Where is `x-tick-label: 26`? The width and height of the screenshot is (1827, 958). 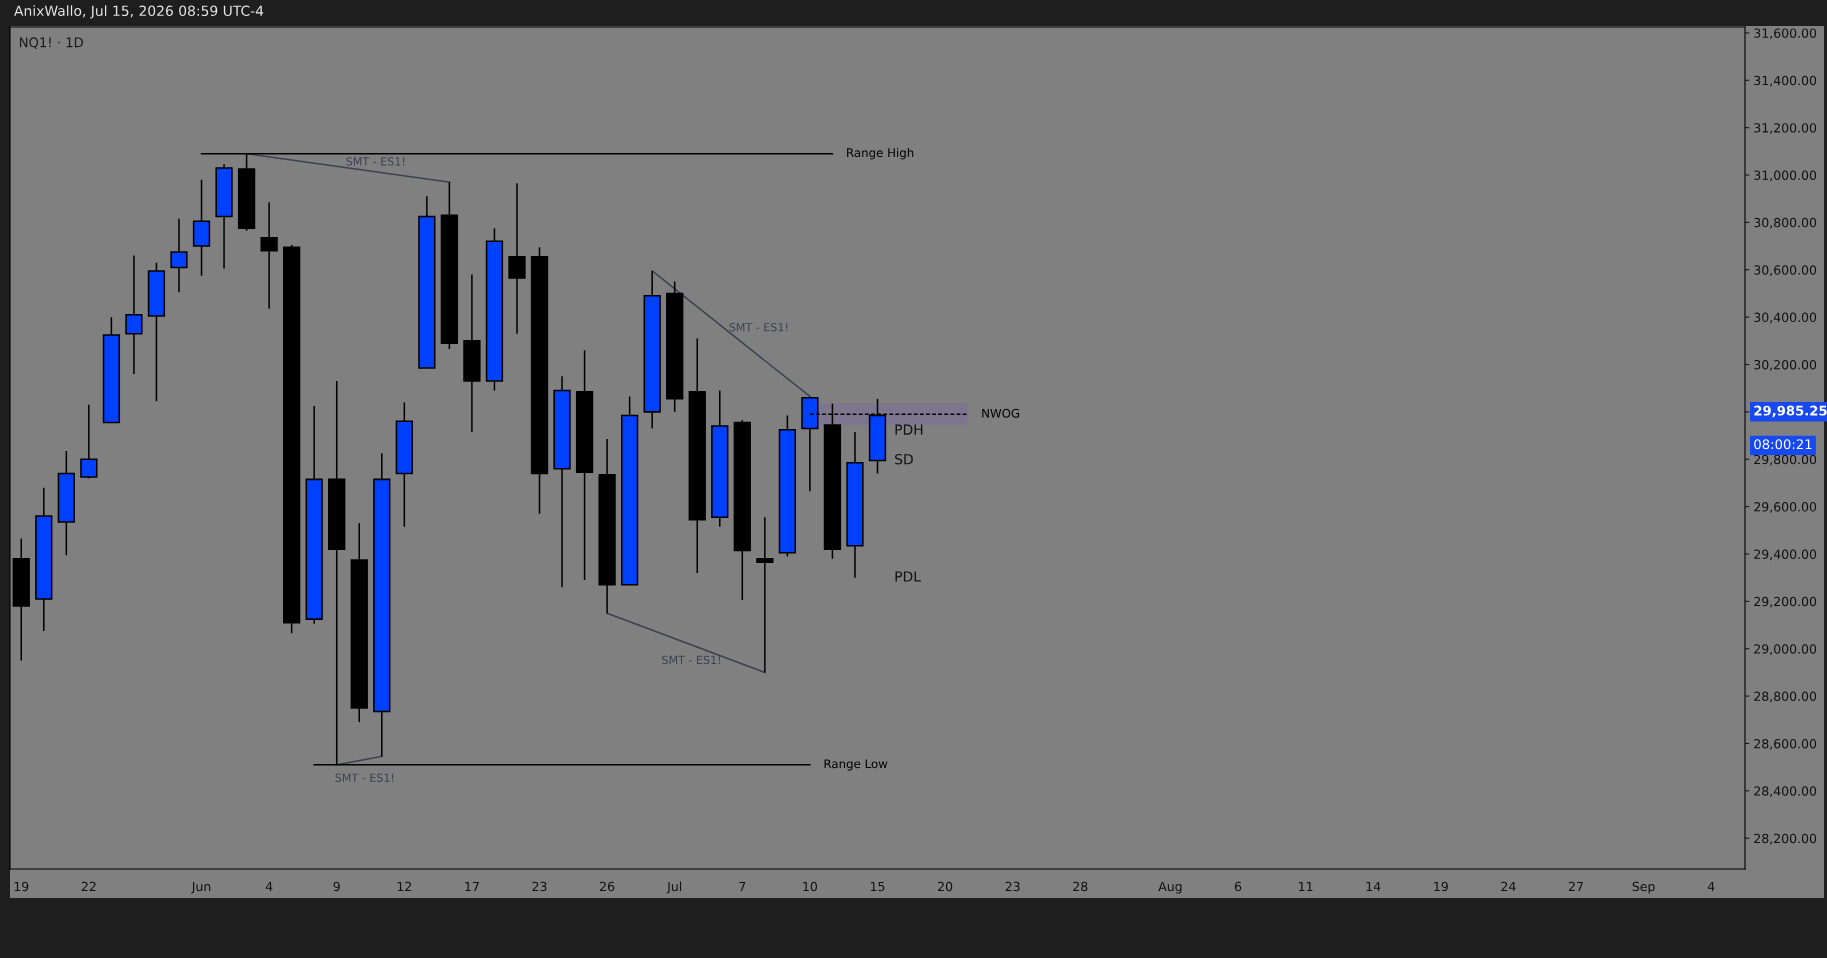
x-tick-label: 26 is located at coordinates (607, 886).